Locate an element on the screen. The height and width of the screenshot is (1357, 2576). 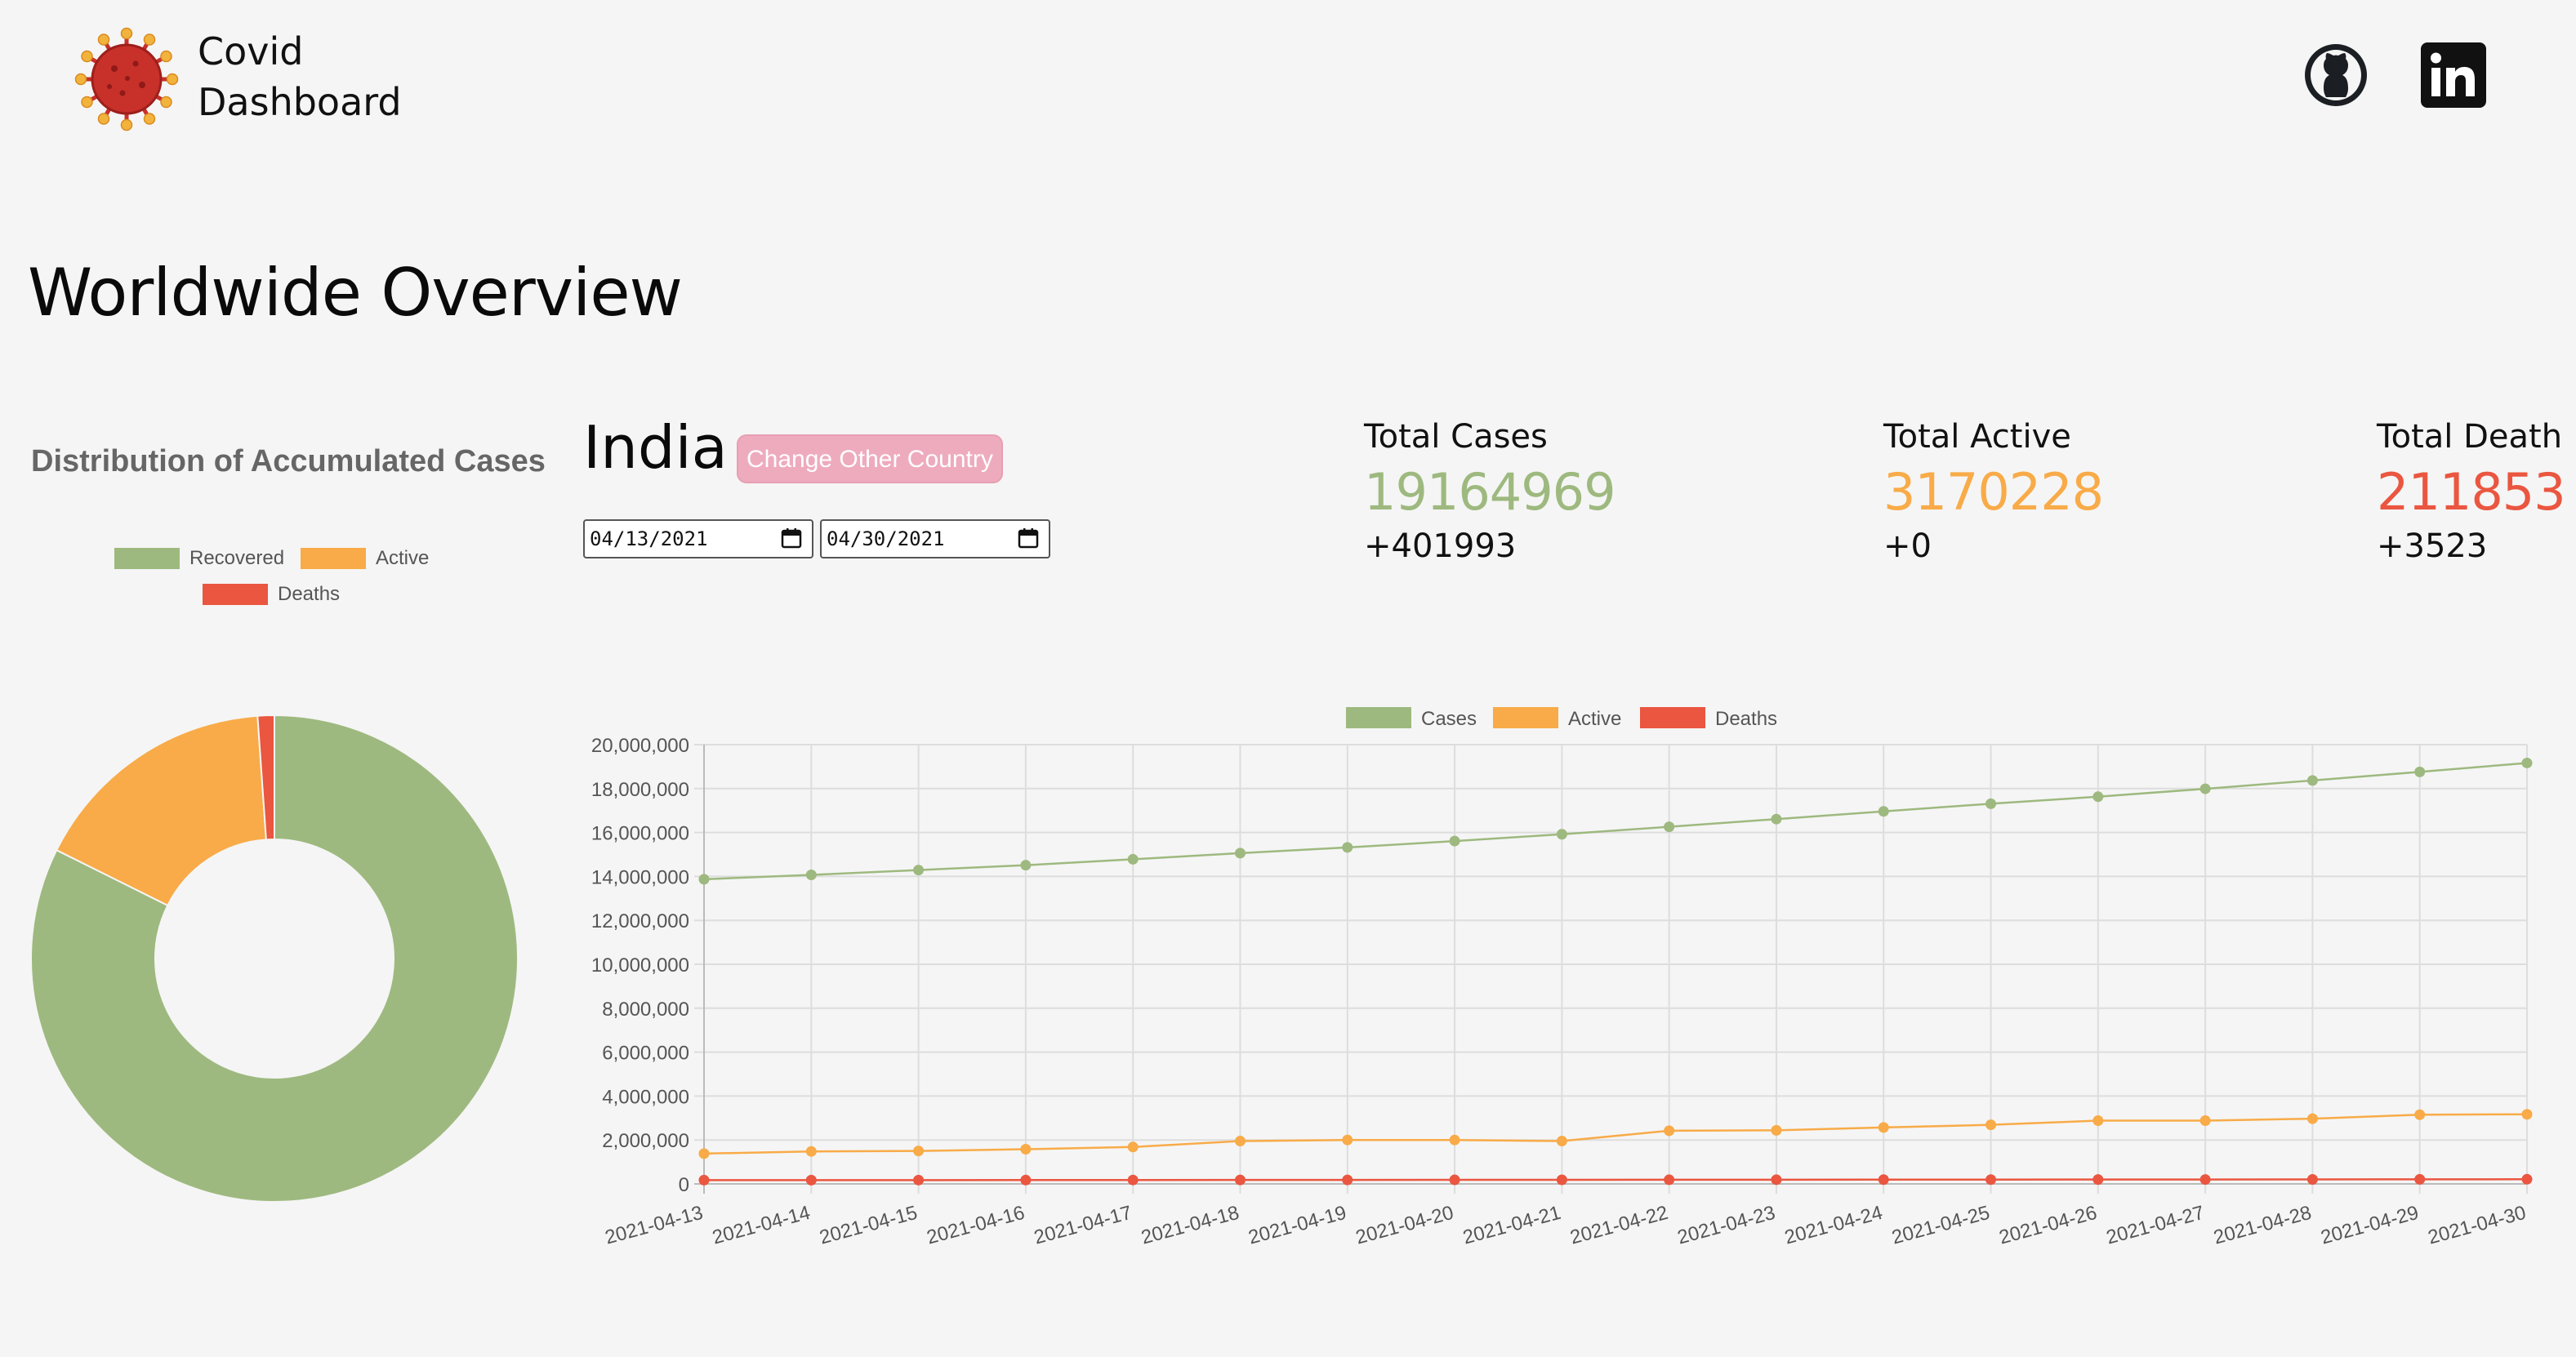
line-chart-legend: Cases Active Deaths is located at coordinates (1561, 718).